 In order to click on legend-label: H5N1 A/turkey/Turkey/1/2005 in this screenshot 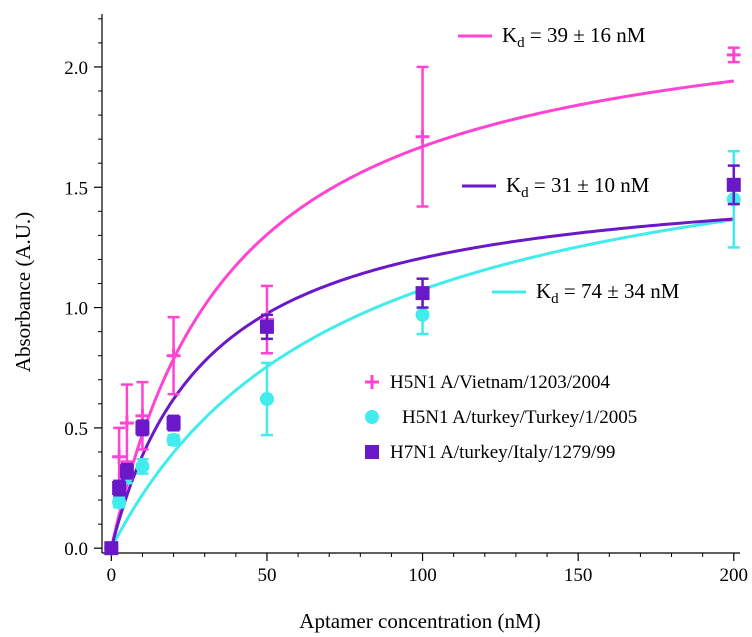, I will do `click(519, 417)`.